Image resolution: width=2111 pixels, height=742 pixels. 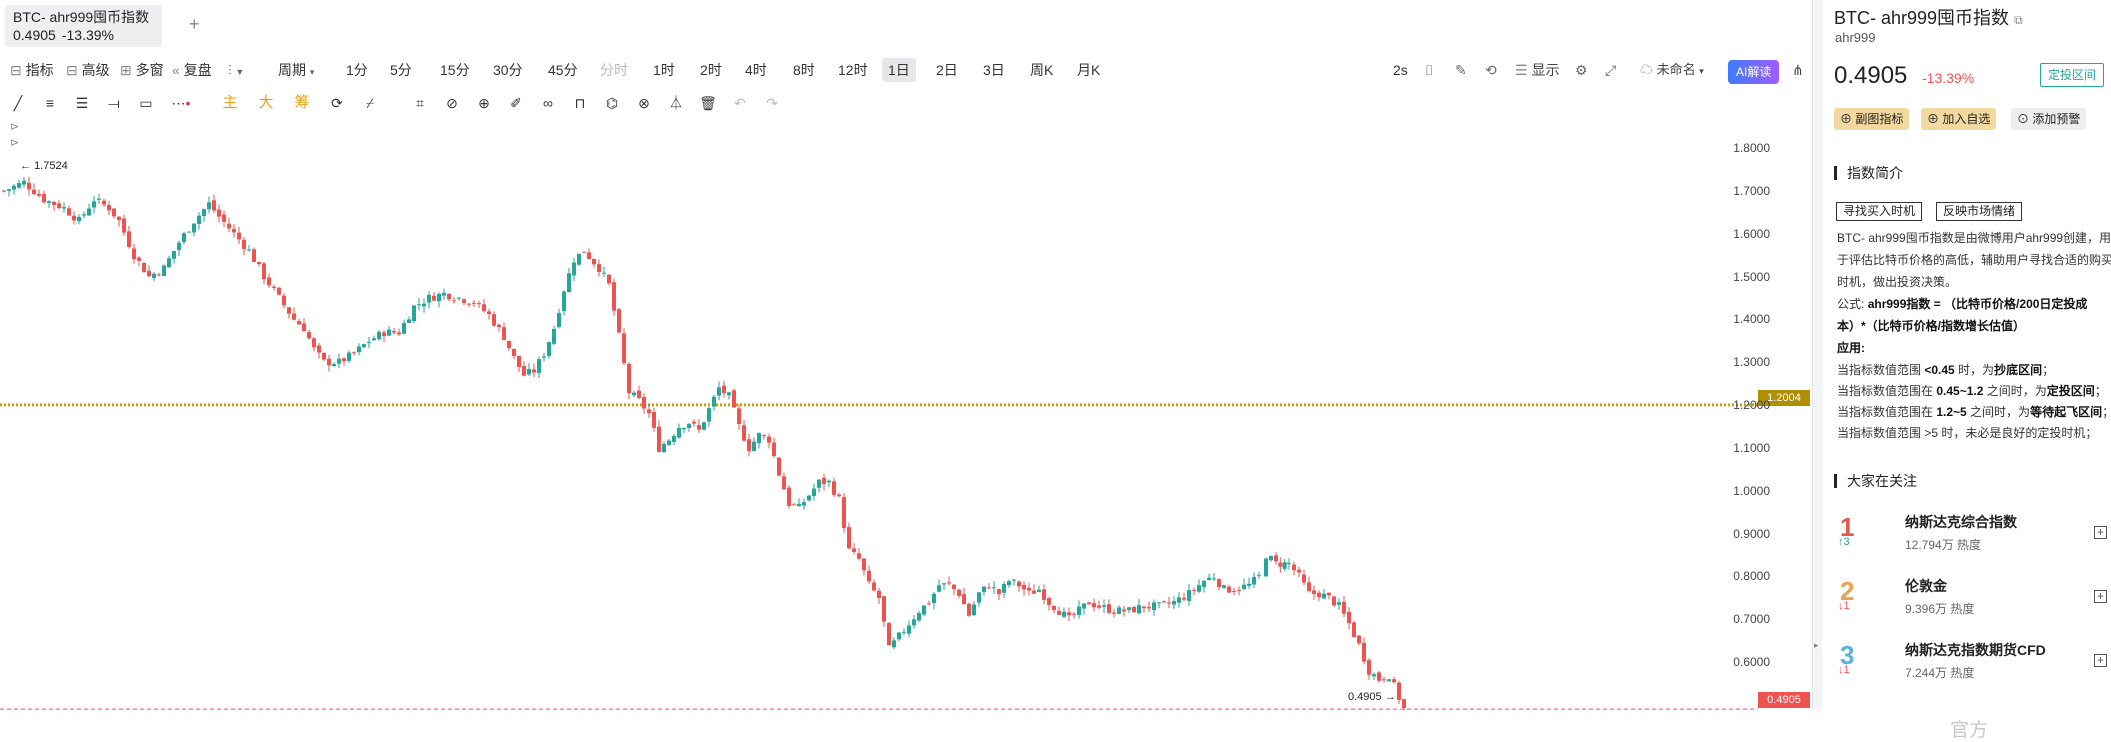 I want to click on period-button: 周期 ▾, so click(x=296, y=70).